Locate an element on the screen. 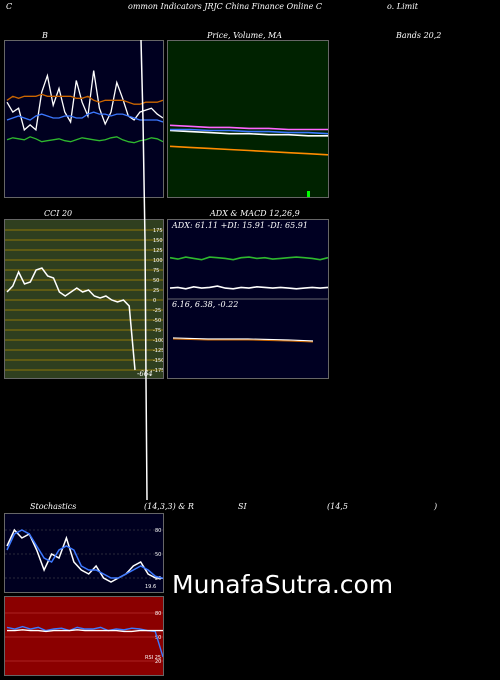 The height and width of the screenshot is (680, 500). macd-signal is located at coordinates (243, 340).